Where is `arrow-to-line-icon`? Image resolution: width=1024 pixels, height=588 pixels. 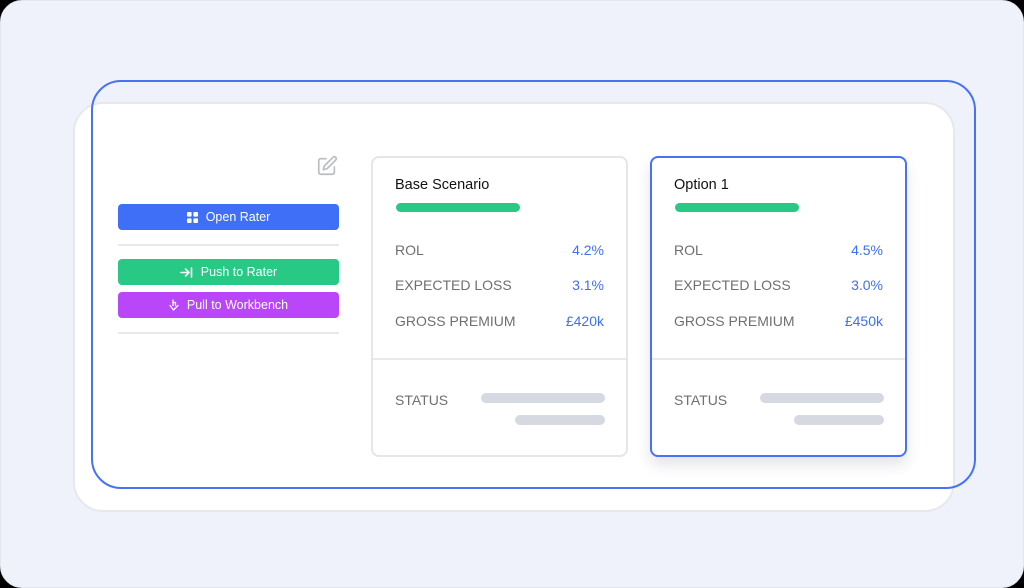 arrow-to-line-icon is located at coordinates (186, 272).